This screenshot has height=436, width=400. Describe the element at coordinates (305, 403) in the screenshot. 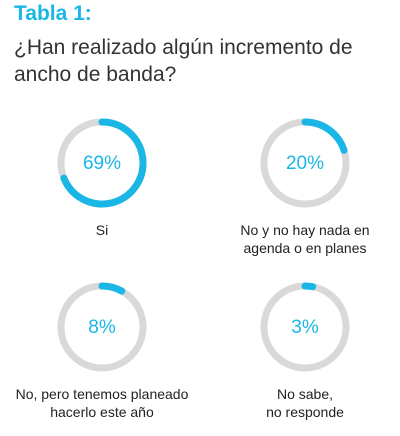

I see `category-label: No sabe, no responde` at that location.